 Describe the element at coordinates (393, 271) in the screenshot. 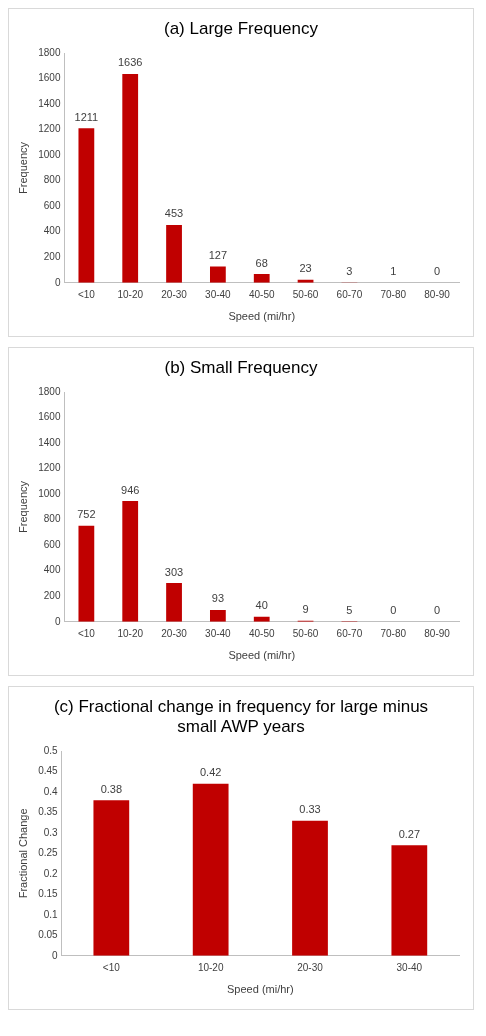

I see `data-label: 1` at that location.